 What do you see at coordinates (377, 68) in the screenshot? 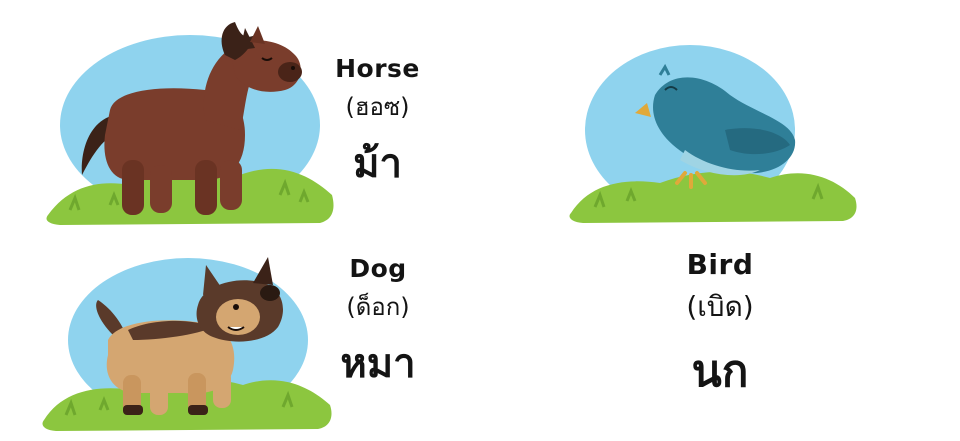
I see `english-word: Horse` at bounding box center [377, 68].